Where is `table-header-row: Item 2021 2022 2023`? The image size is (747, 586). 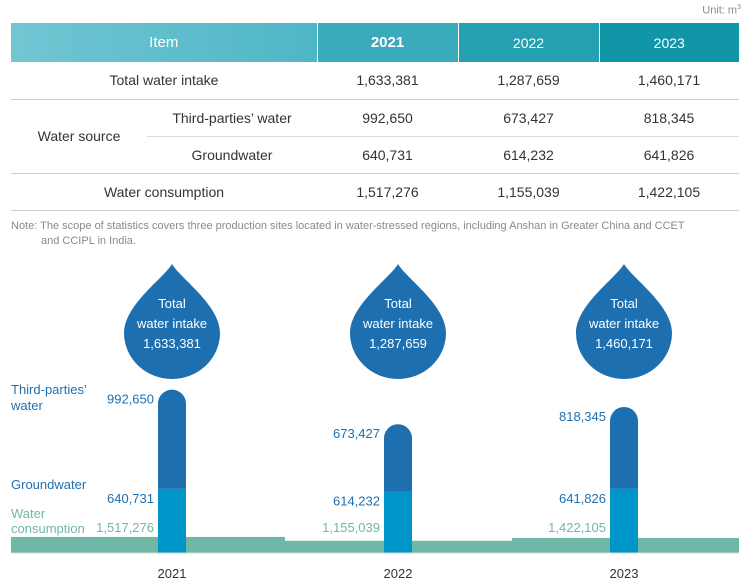 table-header-row: Item 2021 2022 2023 is located at coordinates (375, 42).